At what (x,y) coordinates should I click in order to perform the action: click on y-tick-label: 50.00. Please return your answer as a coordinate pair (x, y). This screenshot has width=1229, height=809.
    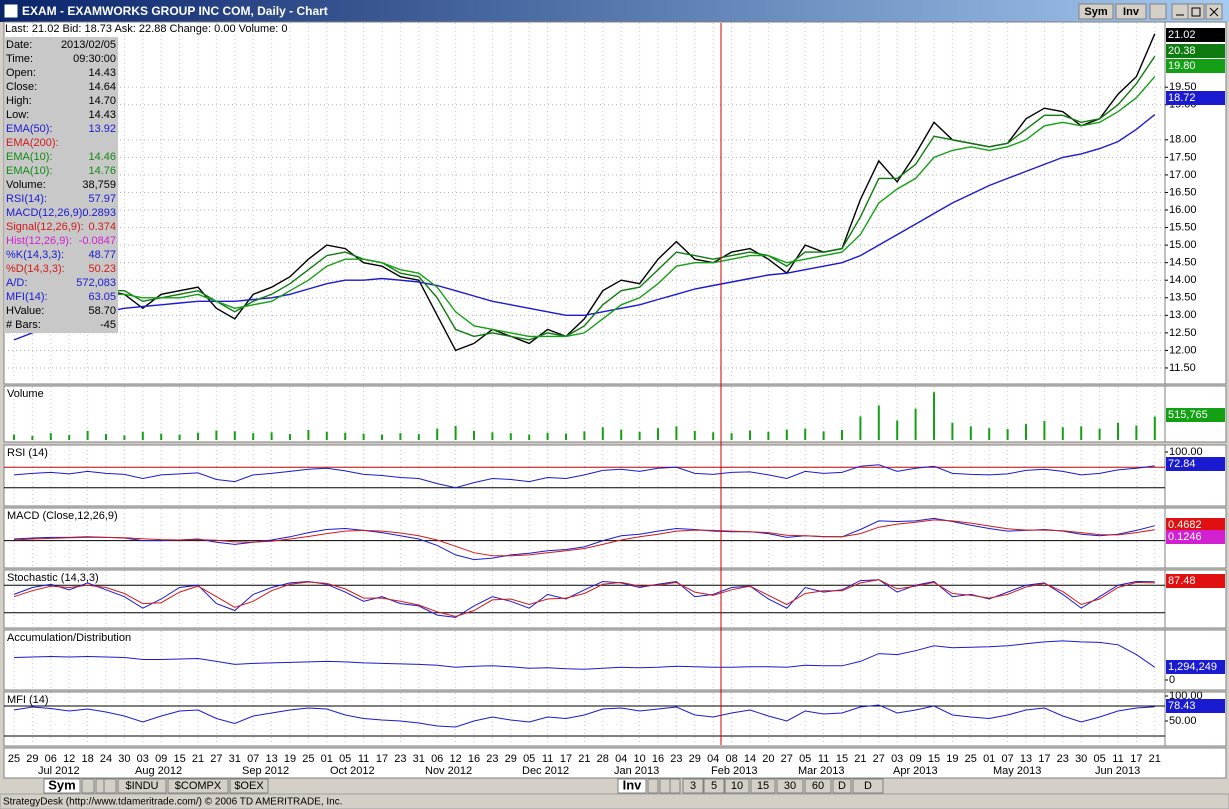
    Looking at the image, I should click on (1183, 721).